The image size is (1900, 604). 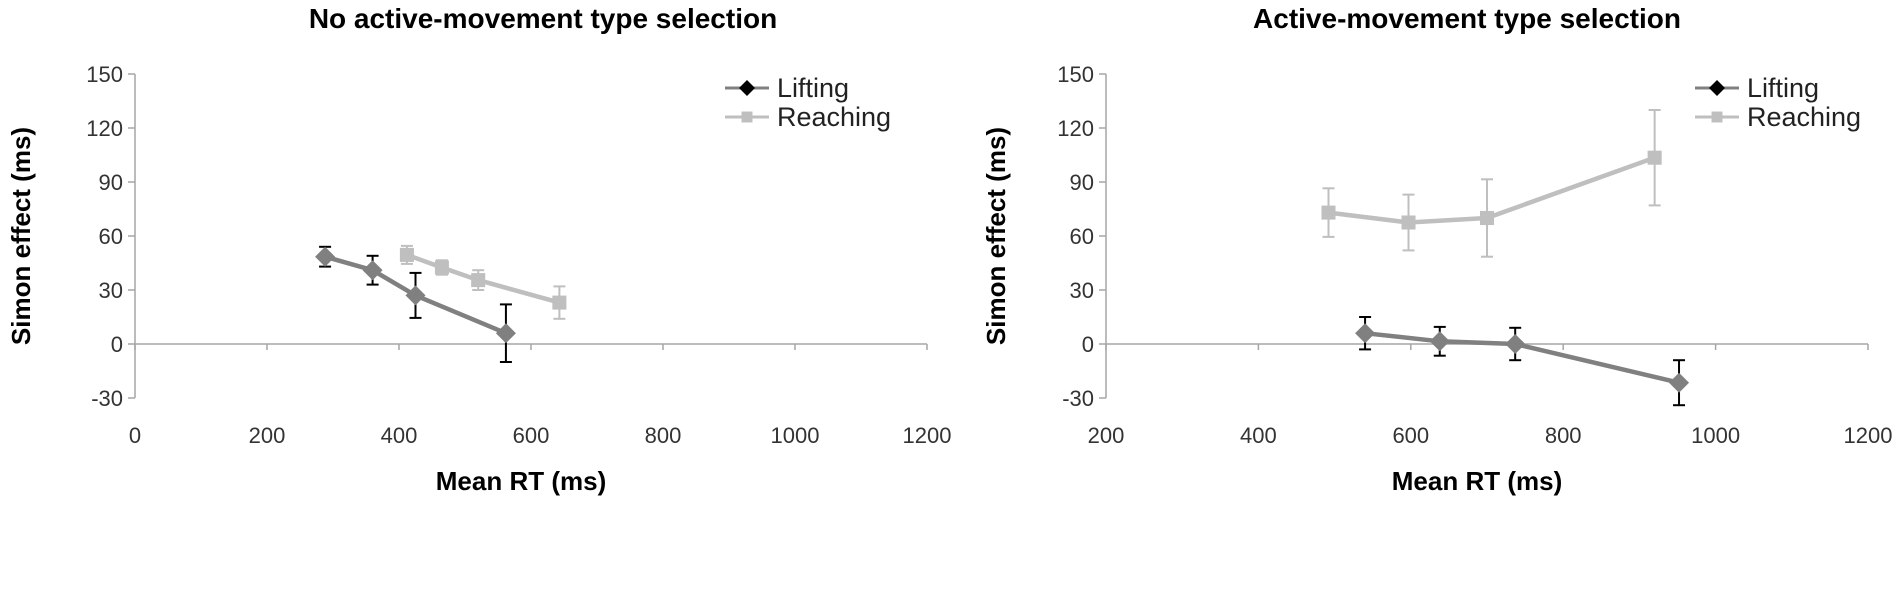 I want to click on chart-title: No active-movement type selection, so click(x=543, y=18).